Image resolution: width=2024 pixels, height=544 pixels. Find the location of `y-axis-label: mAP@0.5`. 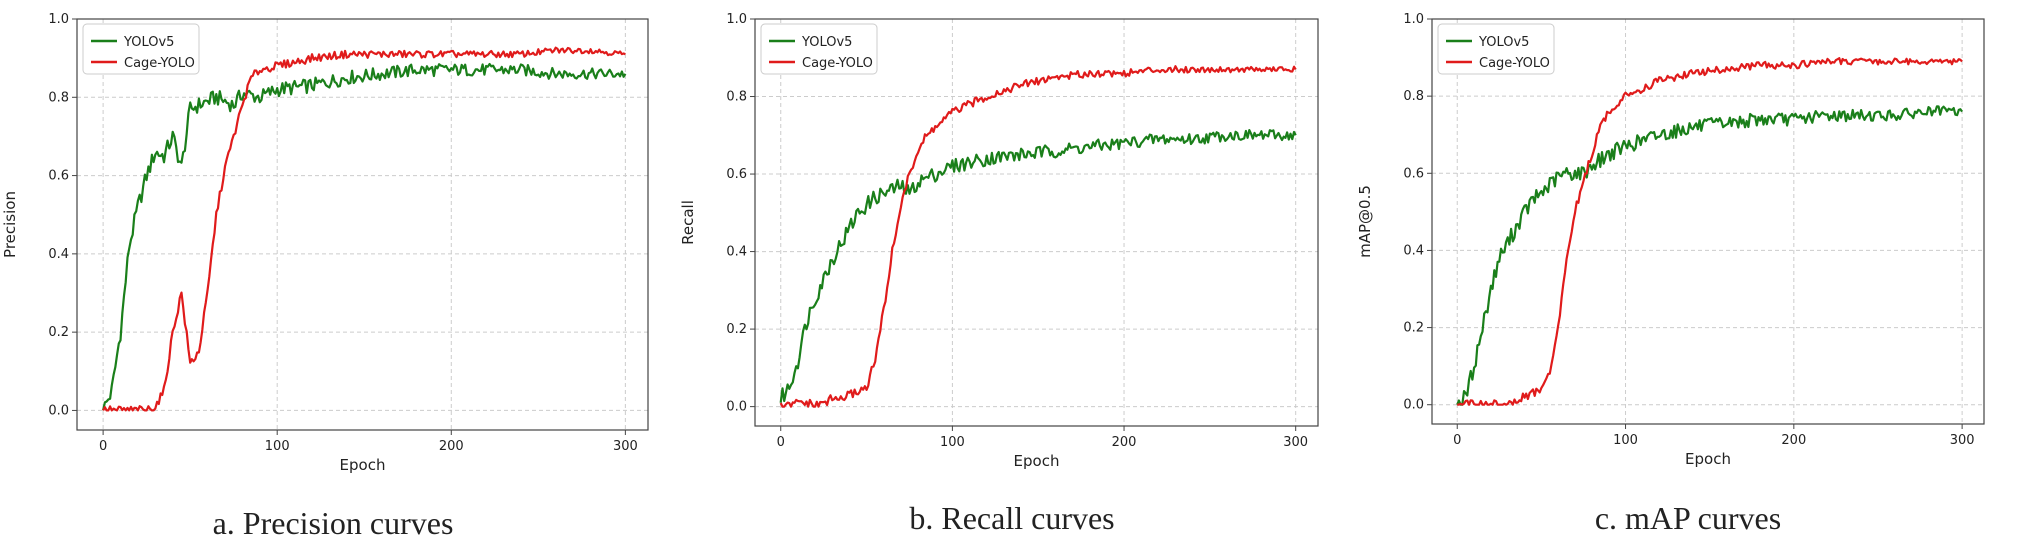

y-axis-label: mAP@0.5 is located at coordinates (1365, 221).